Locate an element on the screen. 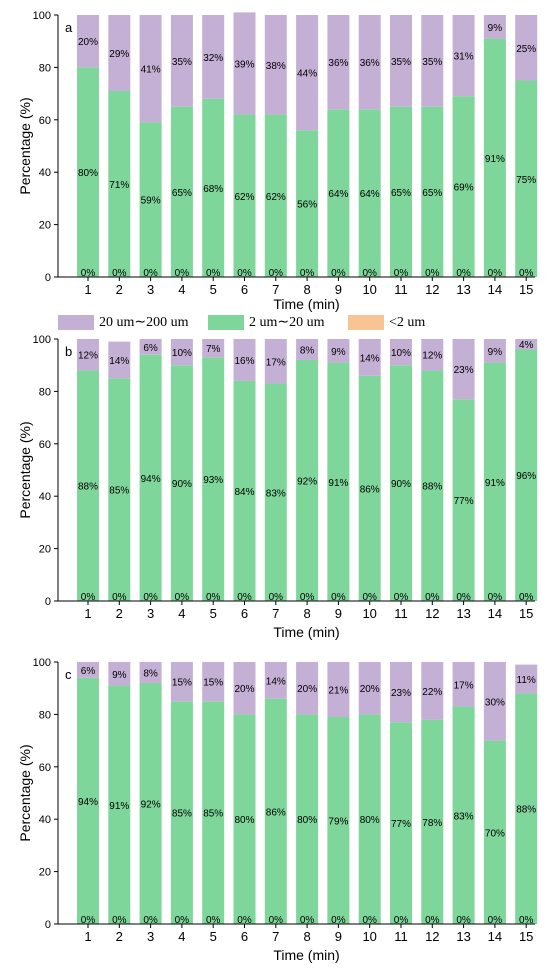 This screenshot has width=550, height=980. legend-swatch-fine is located at coordinates (366, 322).